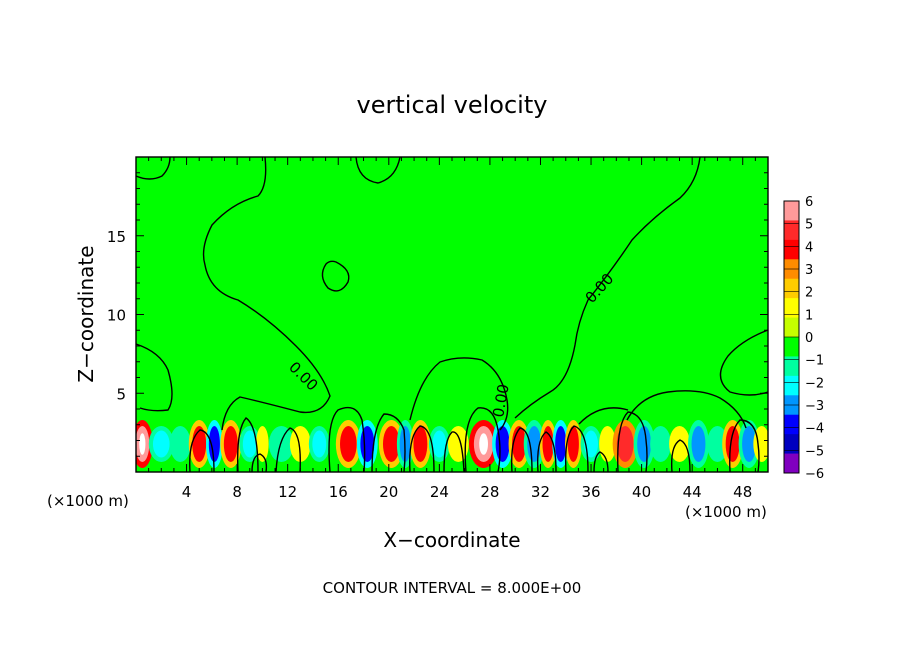  What do you see at coordinates (814, 451) in the screenshot?
I see `colorbar-label-11: −5` at bounding box center [814, 451].